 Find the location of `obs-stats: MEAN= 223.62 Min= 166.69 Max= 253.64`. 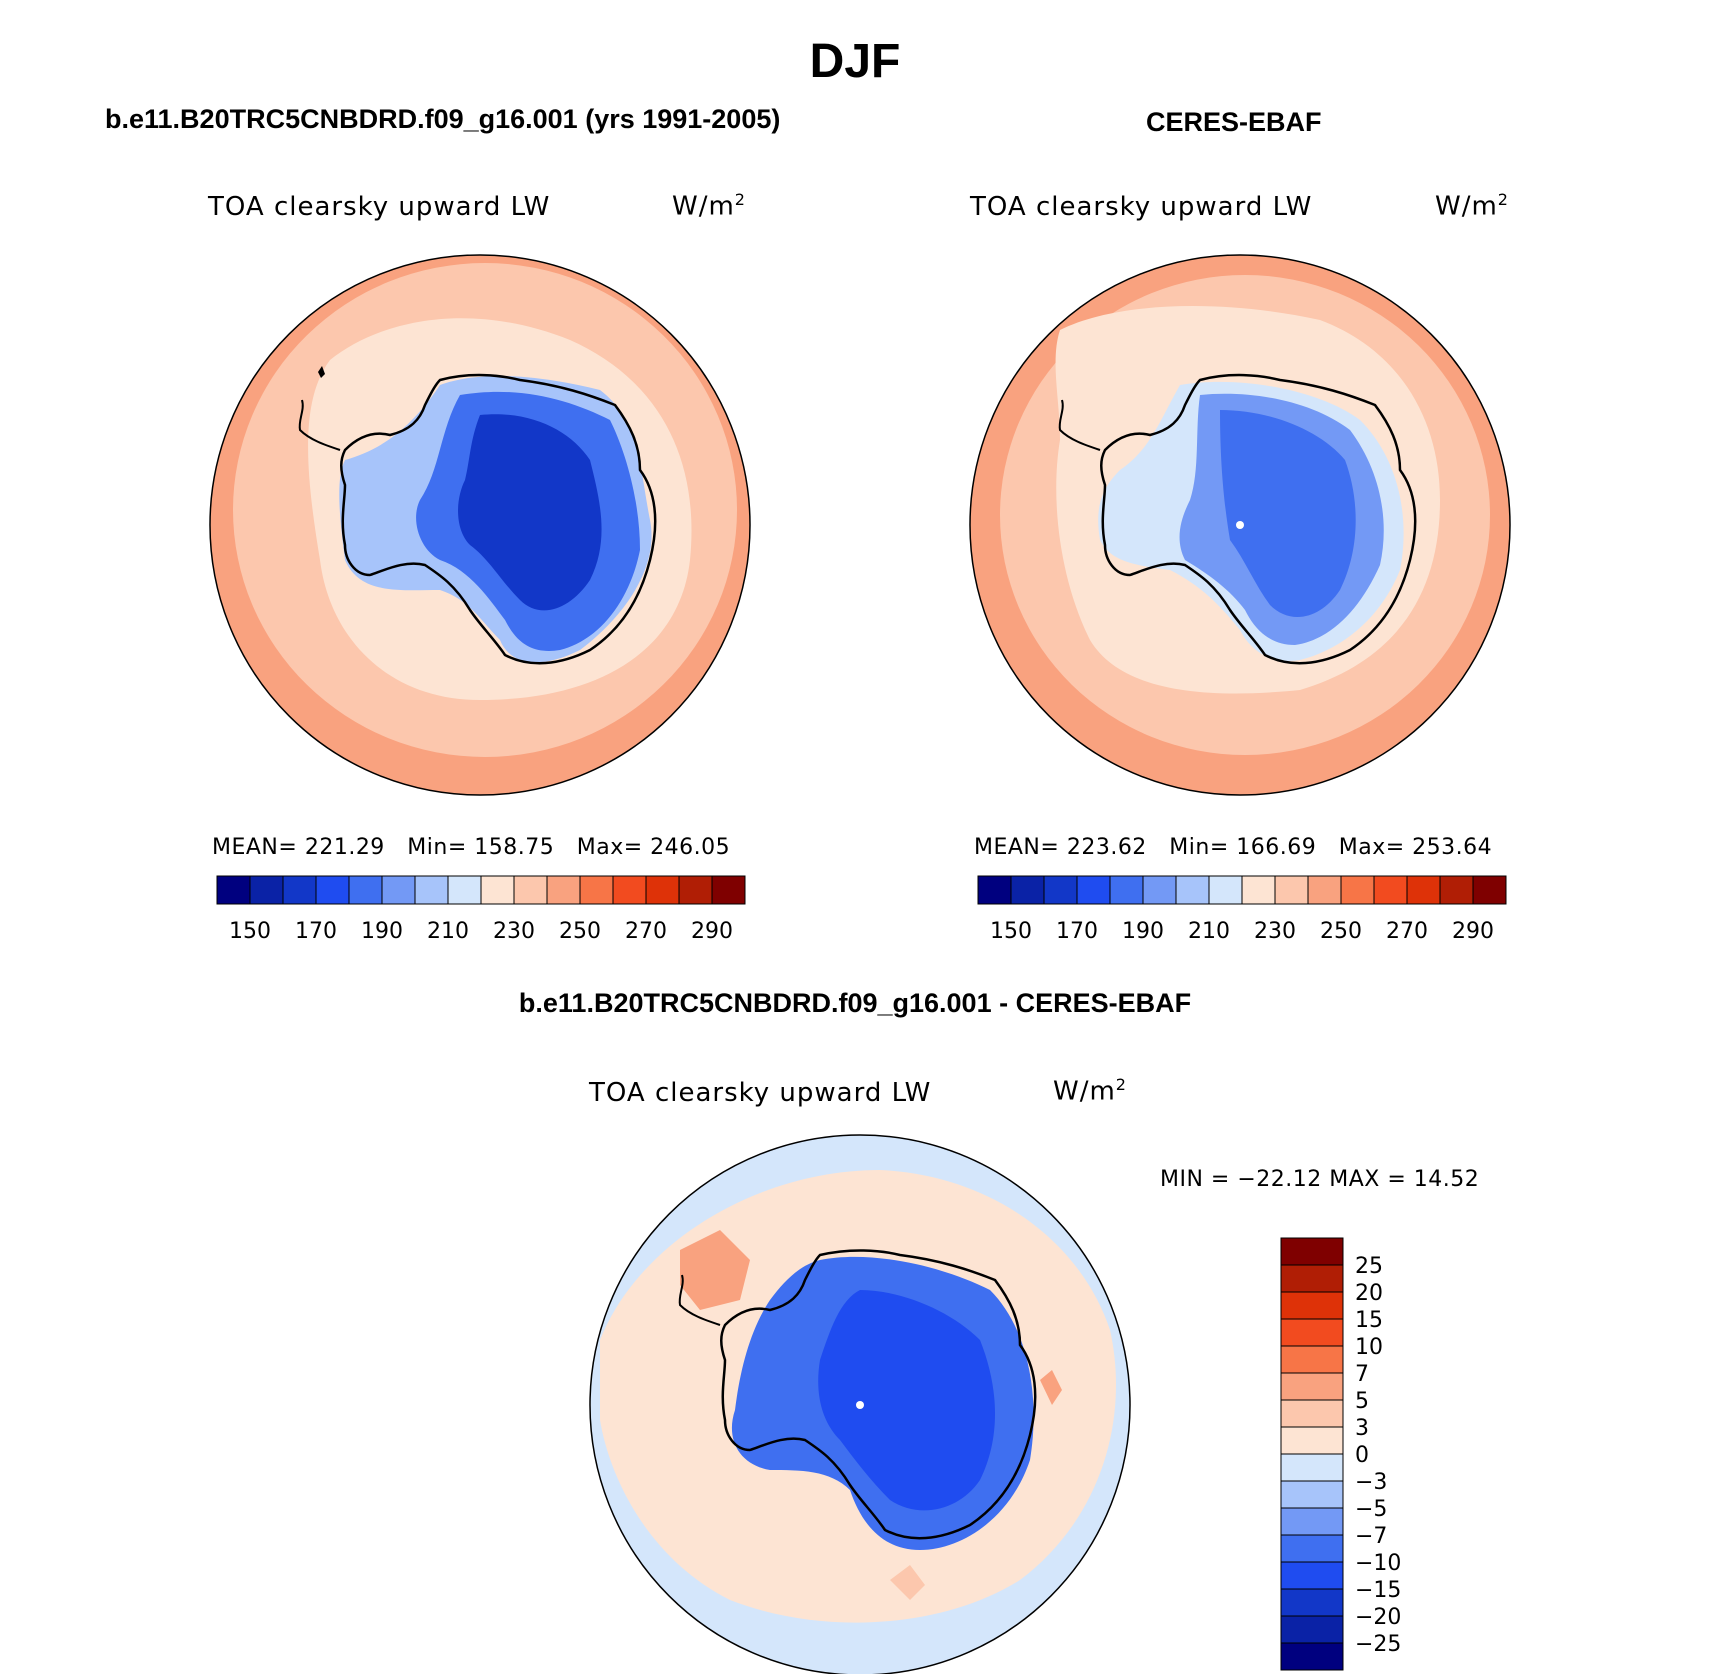

obs-stats: MEAN= 223.62 Min= 166.69 Max= 253.64 is located at coordinates (1233, 847).